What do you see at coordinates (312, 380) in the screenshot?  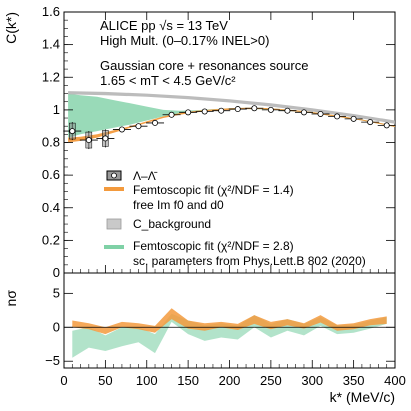 I see `x-tick-label: 300` at bounding box center [312, 380].